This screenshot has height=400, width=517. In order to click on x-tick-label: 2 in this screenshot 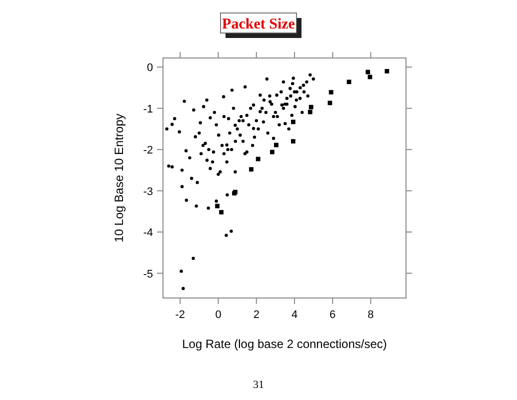, I will do `click(256, 315)`.